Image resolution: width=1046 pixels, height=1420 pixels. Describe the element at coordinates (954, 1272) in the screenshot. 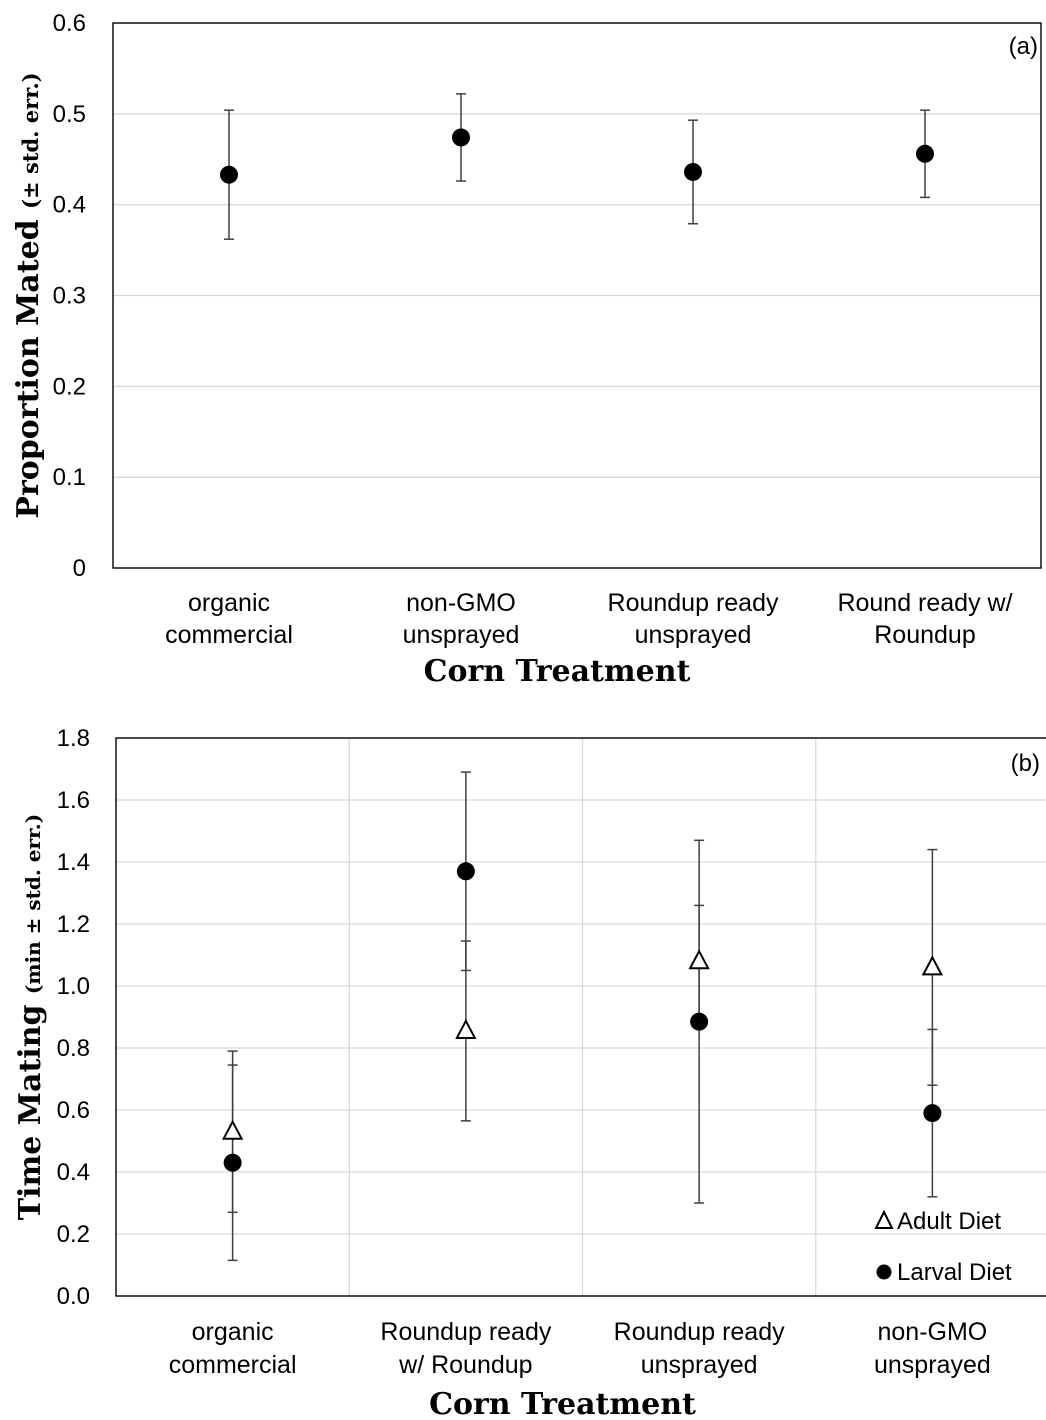

I see `legend-label: Larval Diet` at that location.